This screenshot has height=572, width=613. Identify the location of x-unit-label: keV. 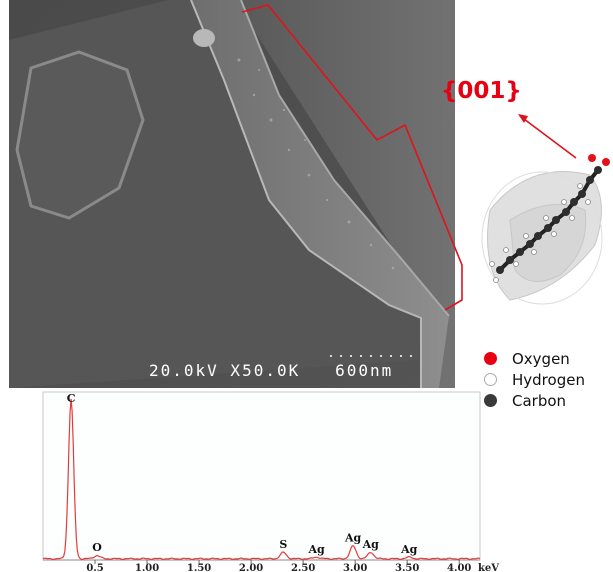
(488, 567).